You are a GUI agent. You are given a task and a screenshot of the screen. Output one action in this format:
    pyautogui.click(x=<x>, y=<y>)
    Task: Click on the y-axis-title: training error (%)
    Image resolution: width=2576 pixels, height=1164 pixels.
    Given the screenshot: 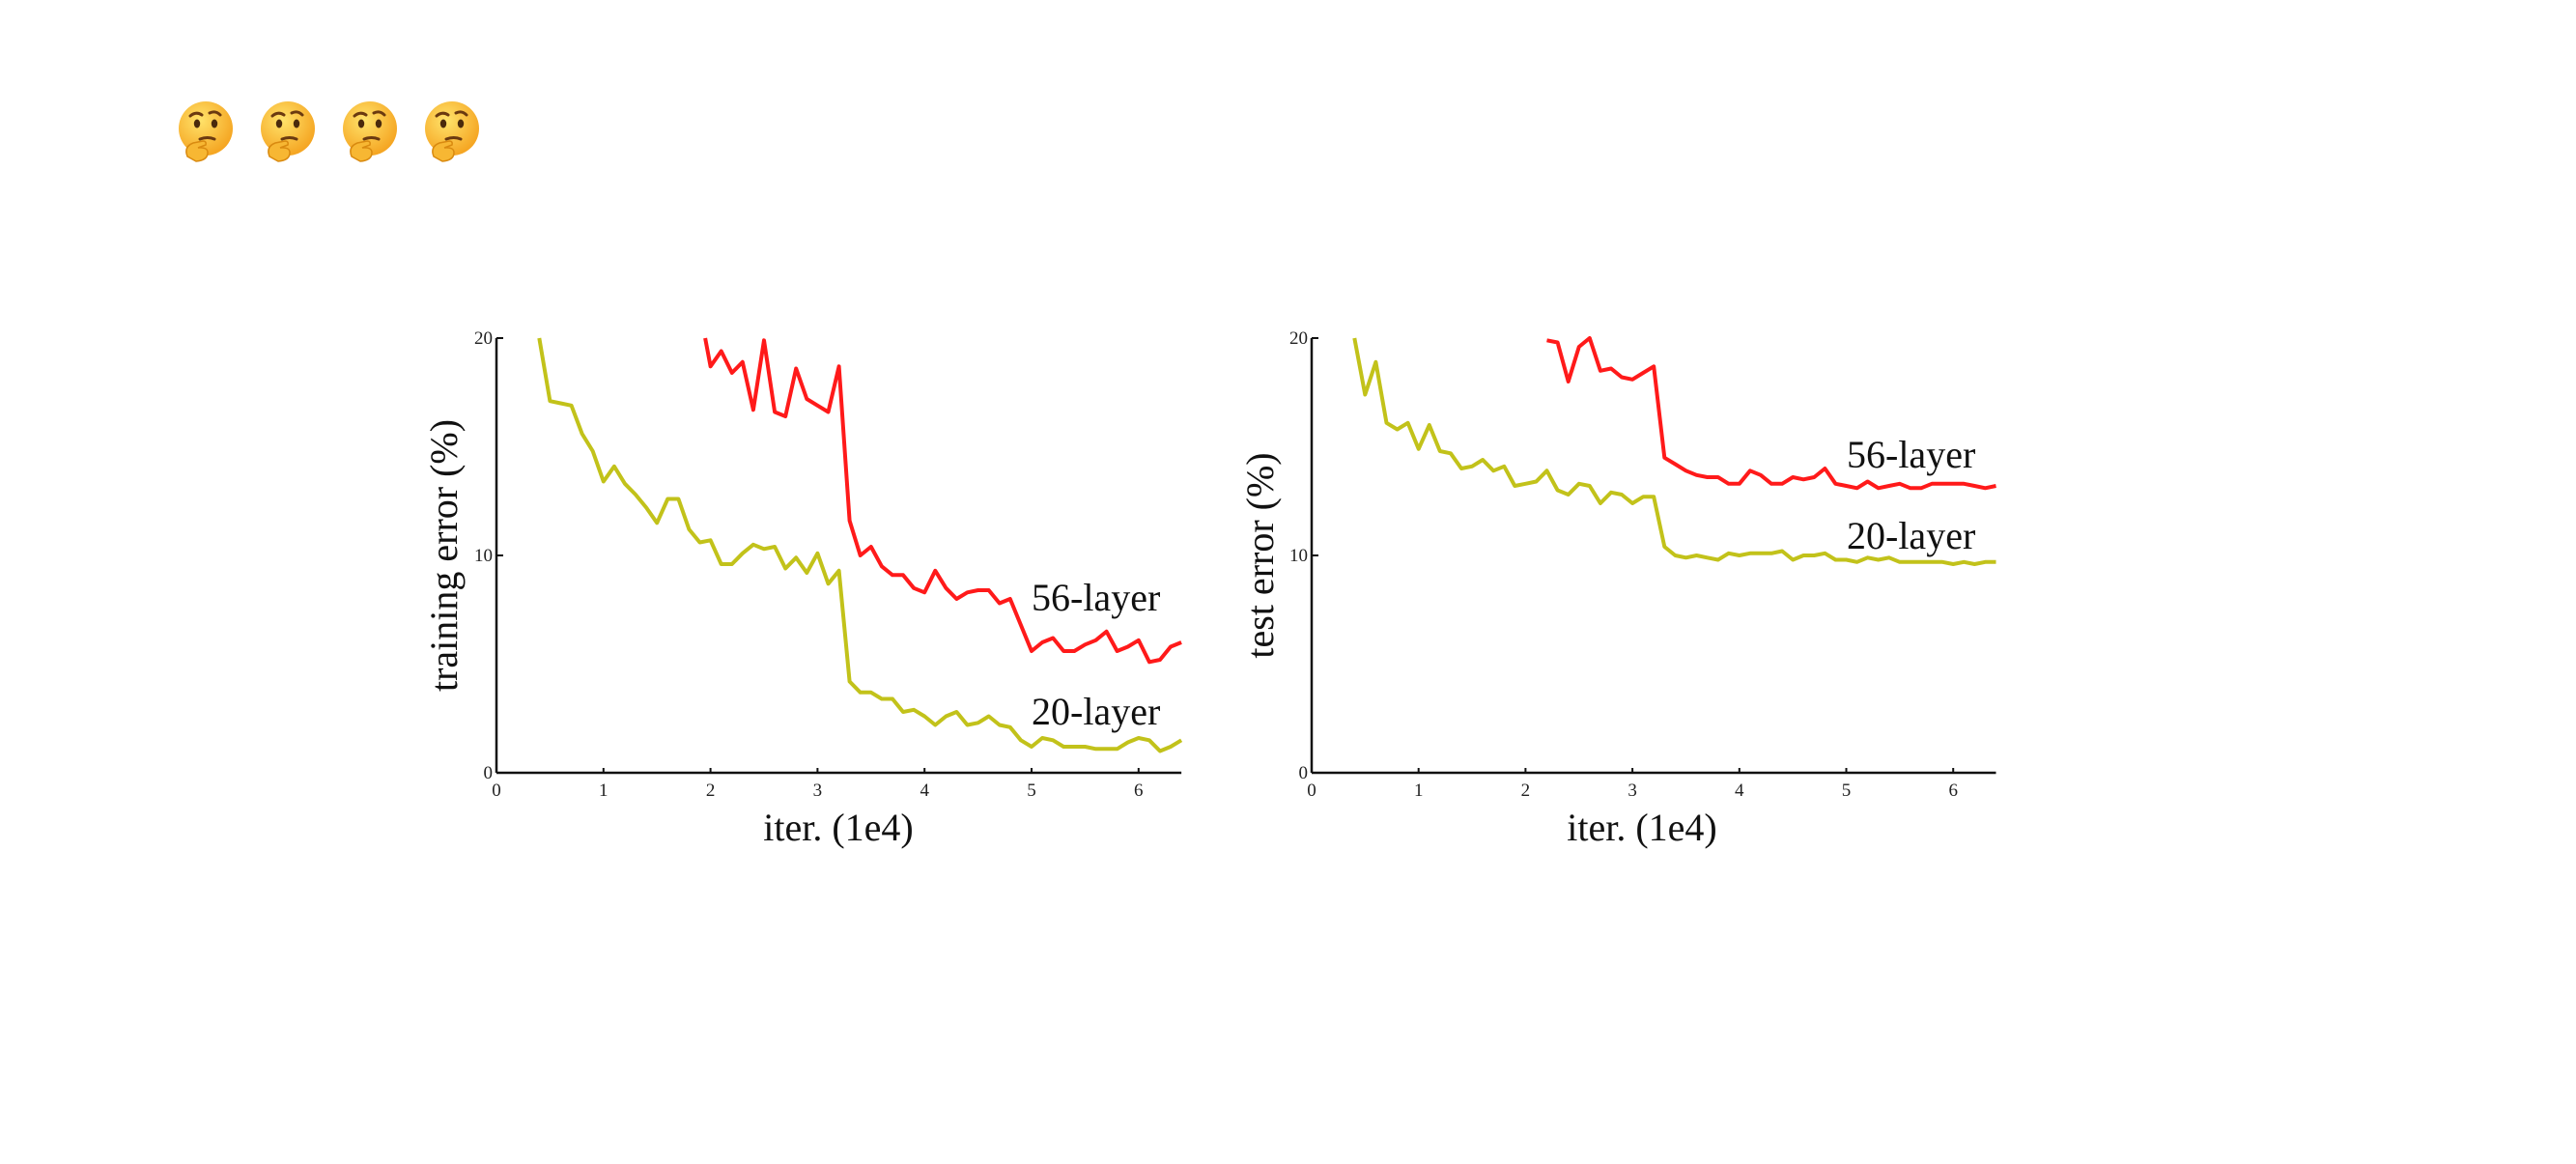 What is the action you would take?
    pyautogui.click(x=444, y=555)
    